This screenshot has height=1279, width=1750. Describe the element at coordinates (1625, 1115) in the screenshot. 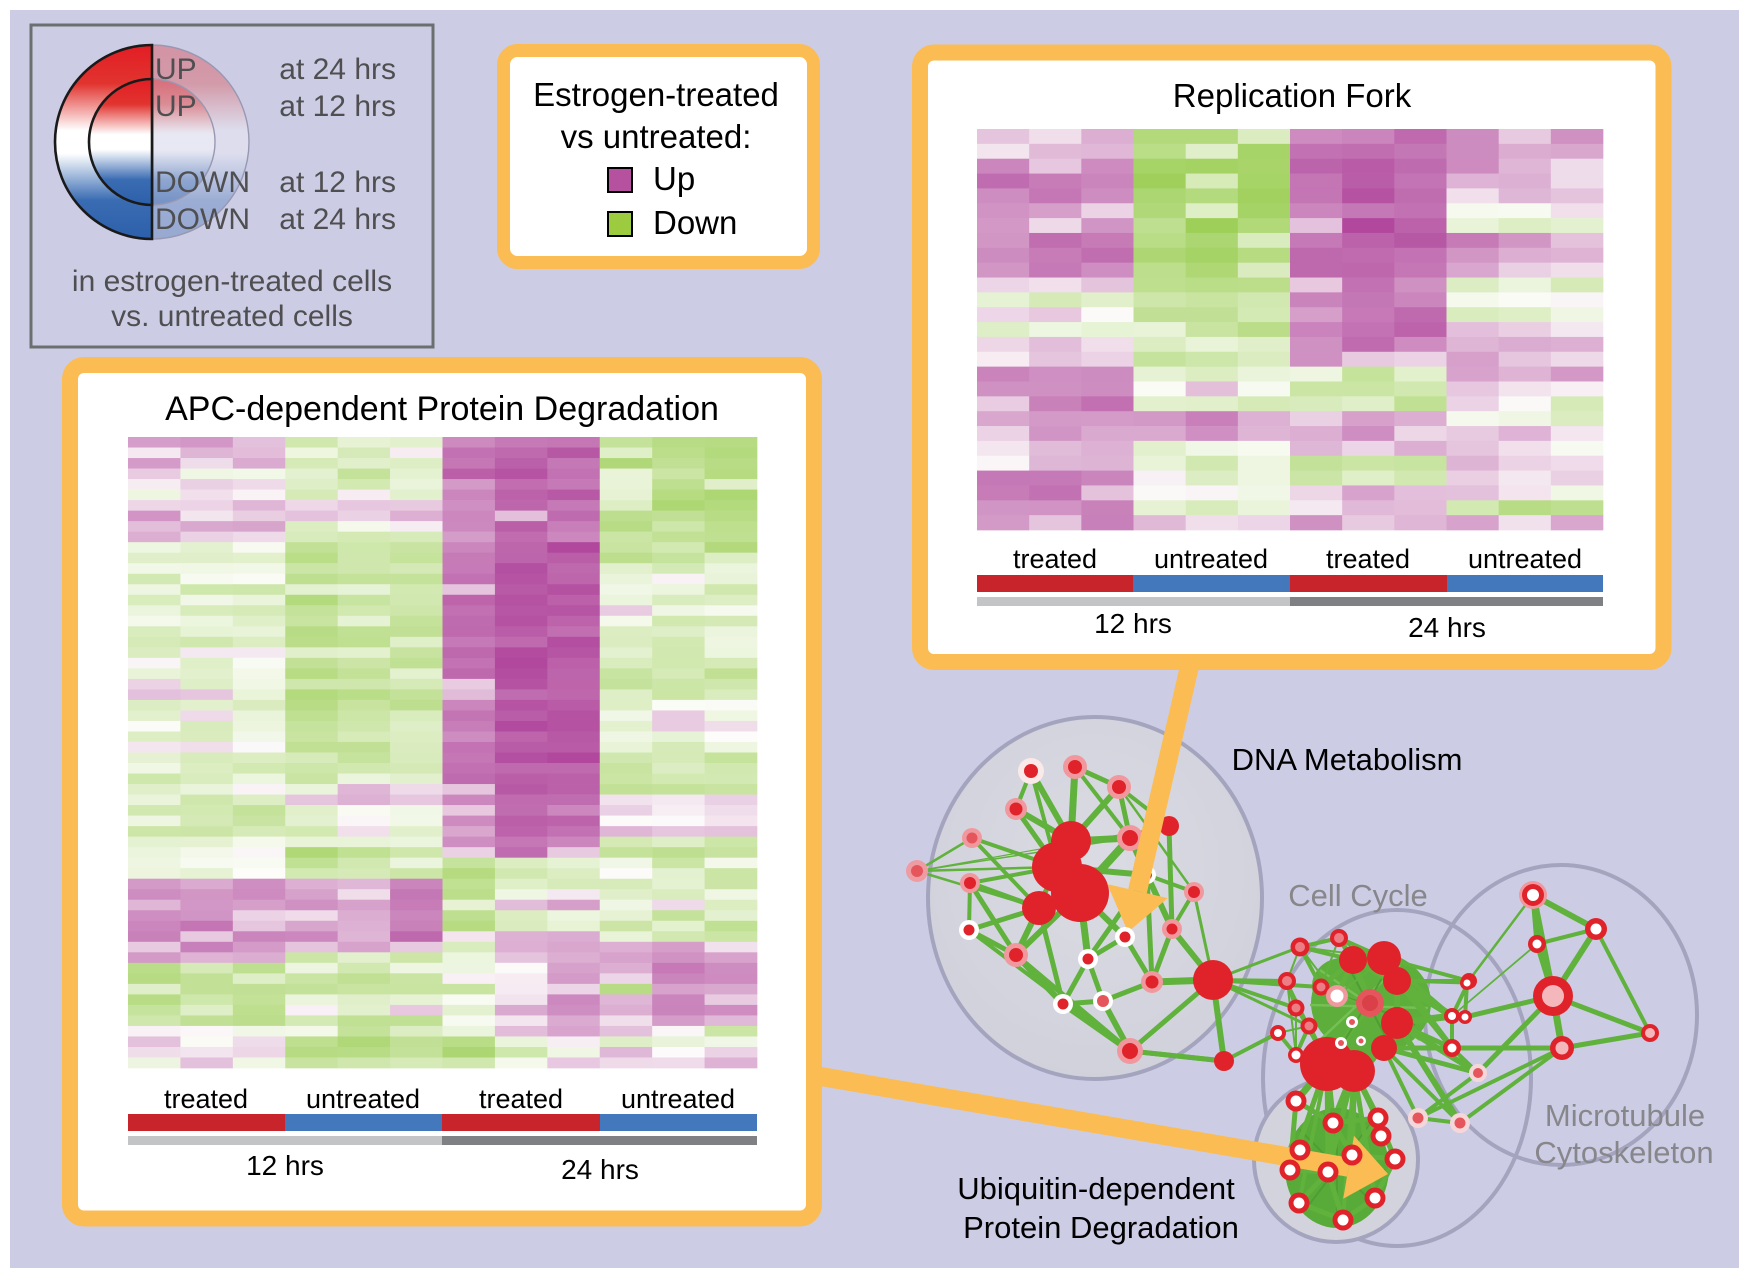

I see `svg-text: Microtubule` at that location.